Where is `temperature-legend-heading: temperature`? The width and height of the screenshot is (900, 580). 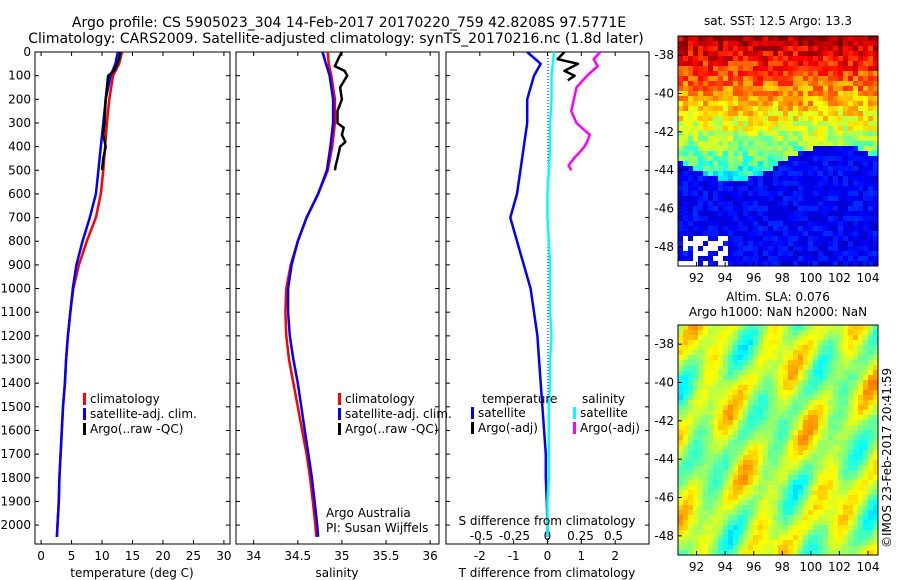
temperature-legend-heading: temperature is located at coordinates (519, 399).